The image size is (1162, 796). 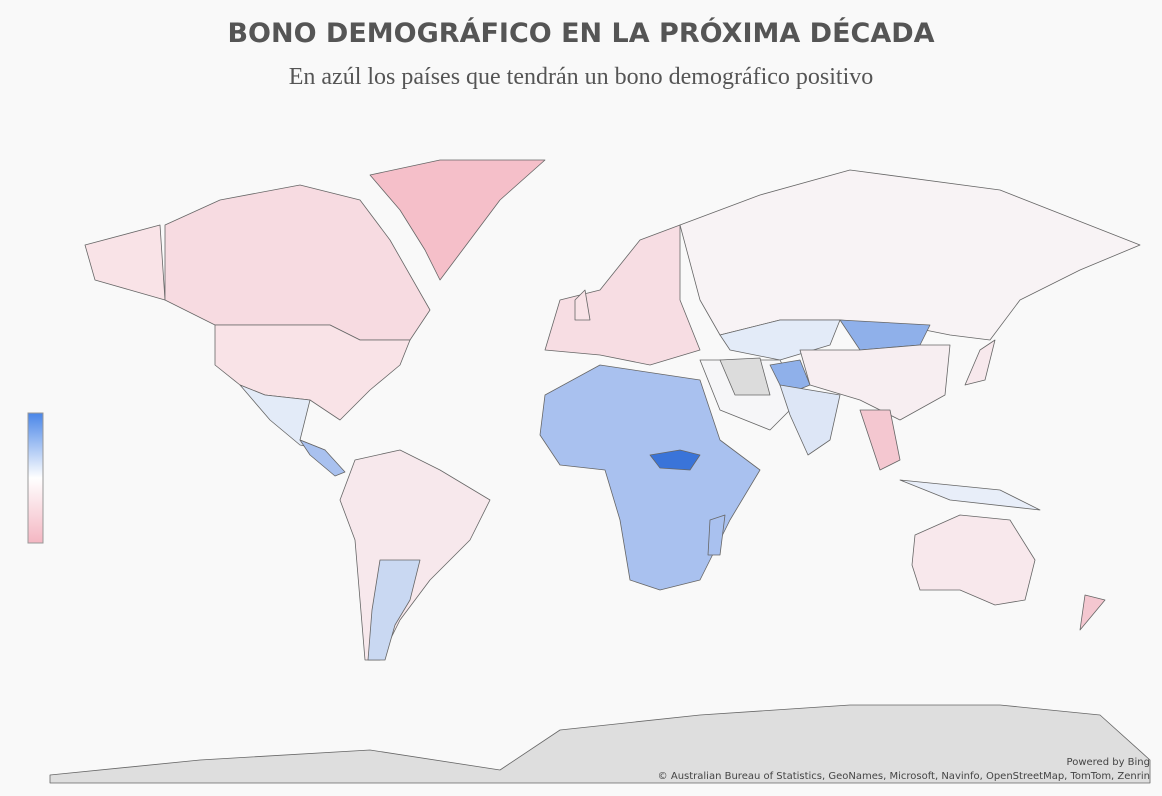 I want to click on japan, so click(x=980, y=362).